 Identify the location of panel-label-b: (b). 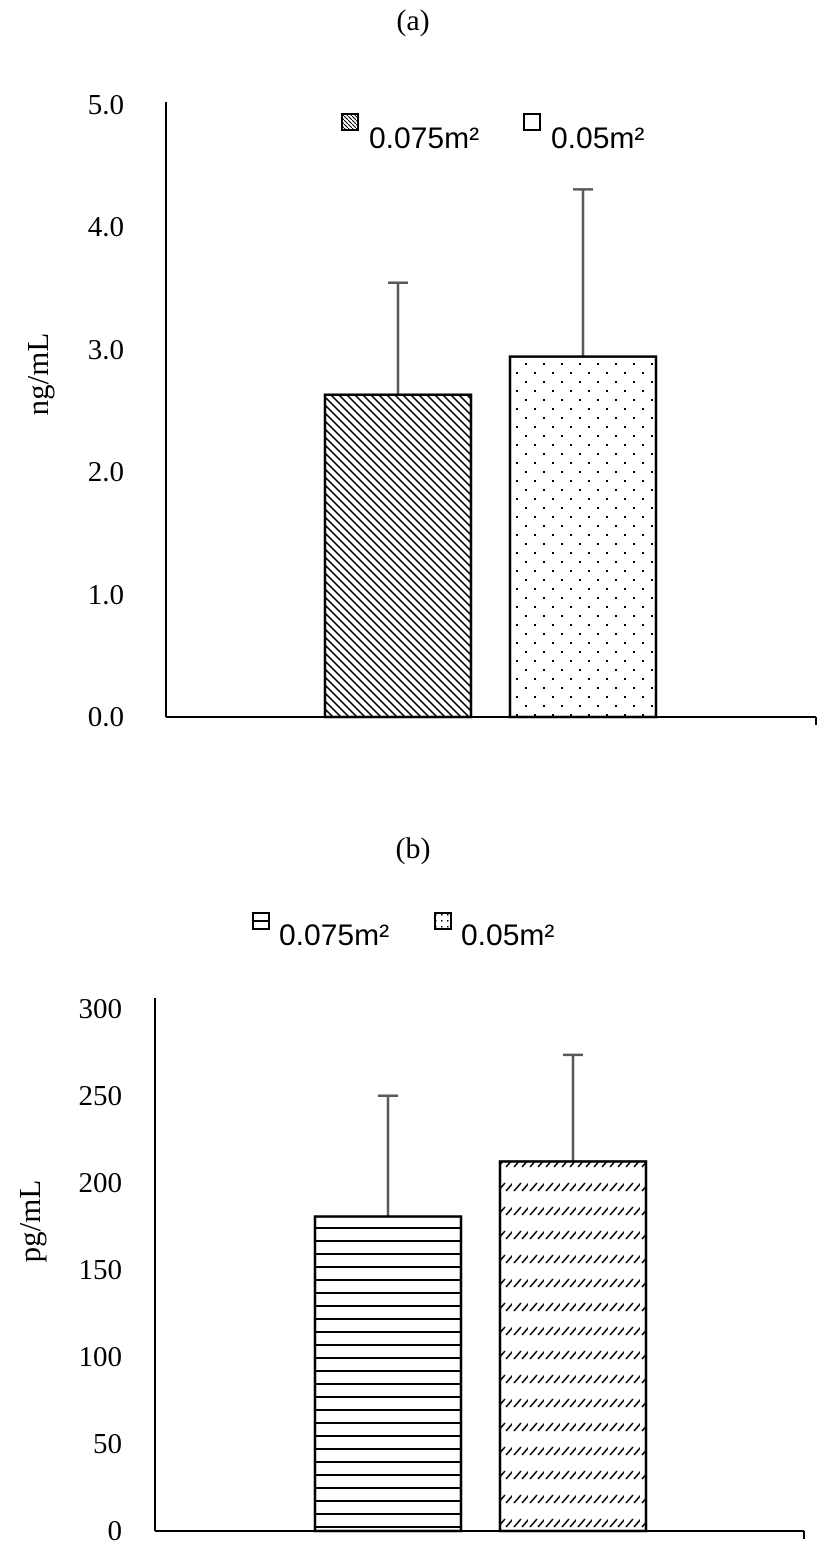
(413, 848).